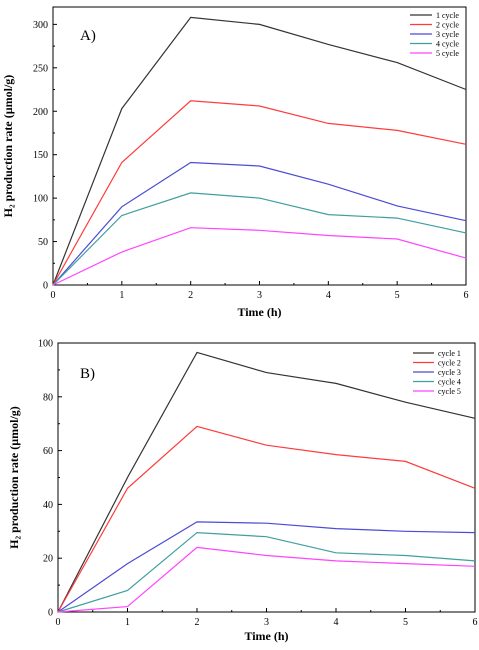 The height and width of the screenshot is (650, 479). Describe the element at coordinates (88, 36) in the screenshot. I see `panel-label: A)` at that location.